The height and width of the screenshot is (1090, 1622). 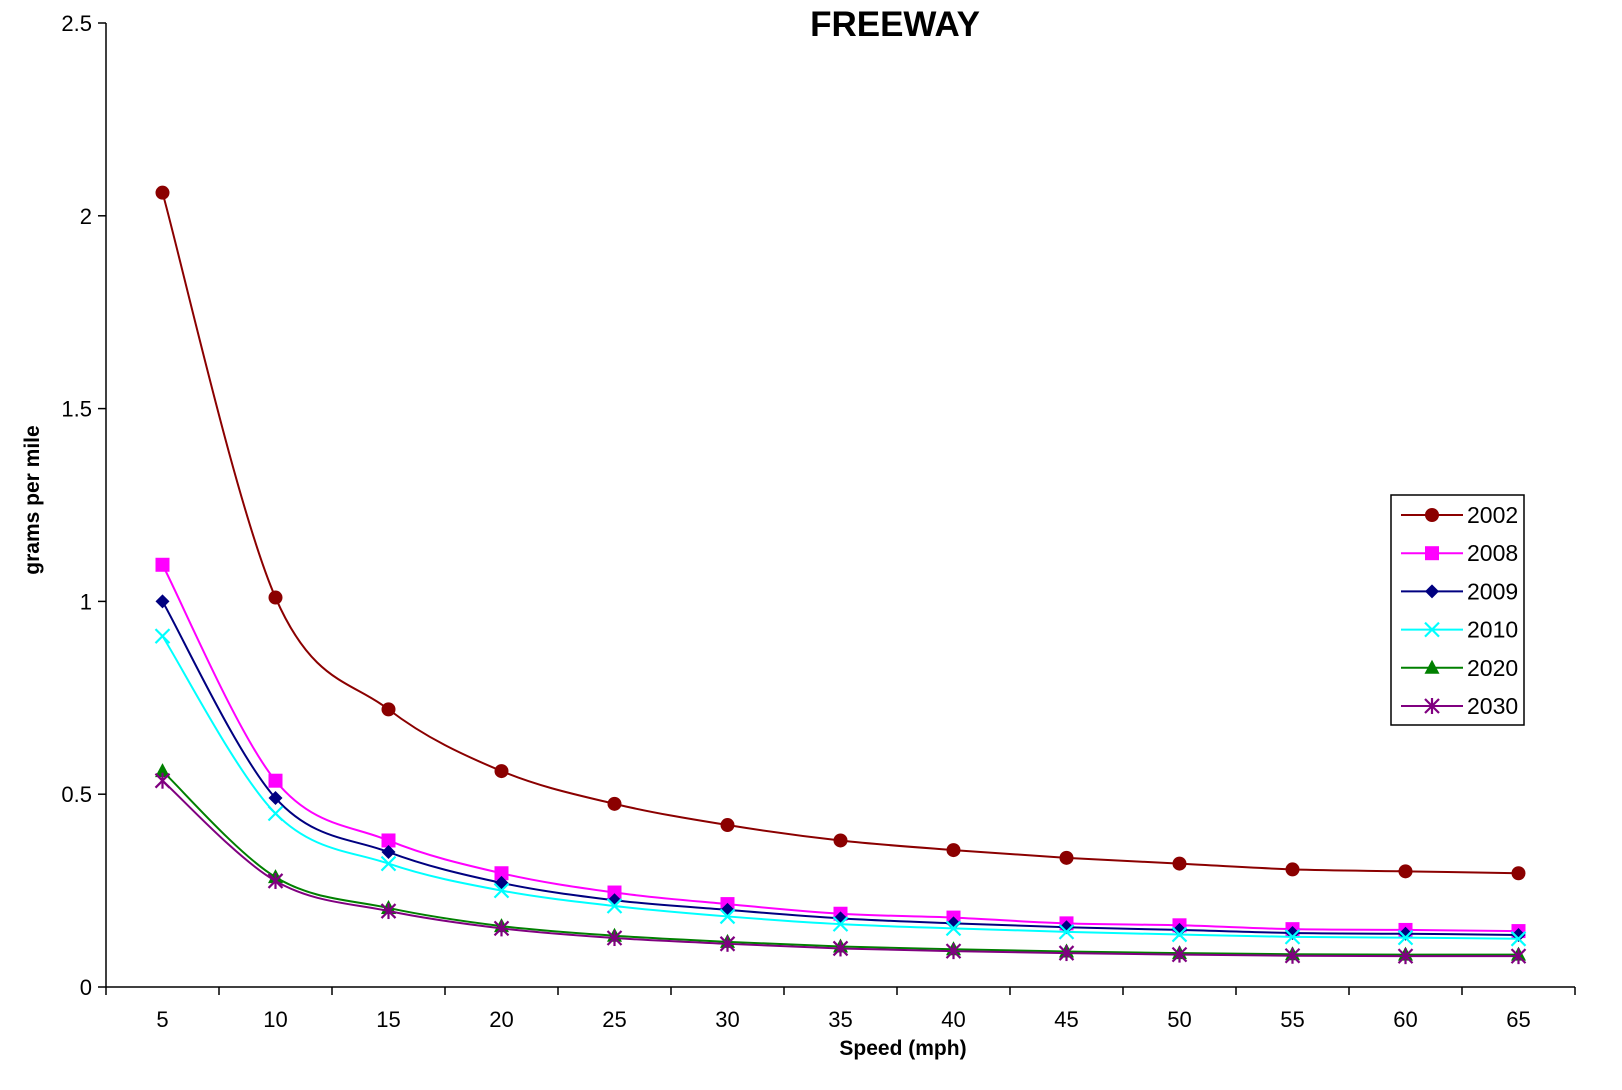 I want to click on legend-item-2010: 2010, so click(x=1459, y=630).